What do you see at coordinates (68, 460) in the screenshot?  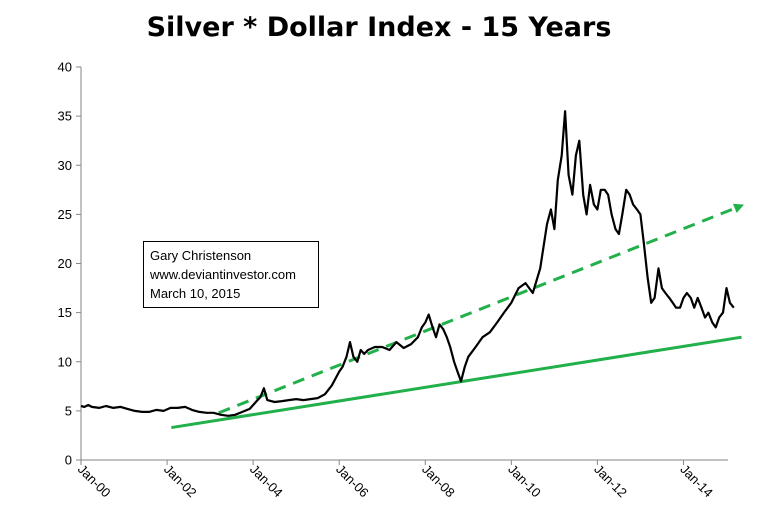 I see `y-tick-label: 0` at bounding box center [68, 460].